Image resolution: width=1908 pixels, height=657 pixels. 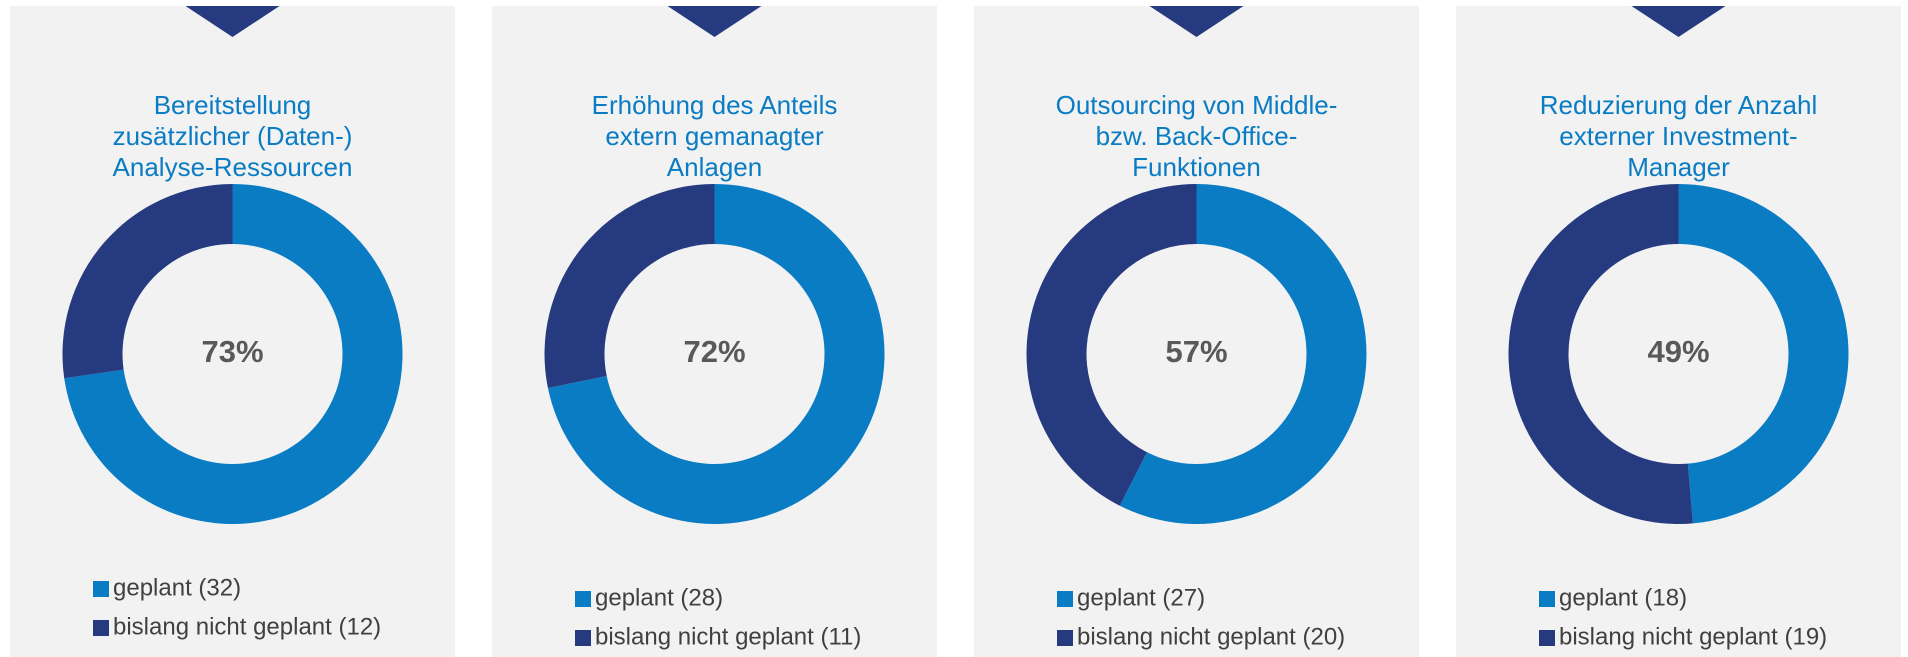 What do you see at coordinates (247, 626) in the screenshot?
I see `legend-label: bislang nicht geplant (12)` at bounding box center [247, 626].